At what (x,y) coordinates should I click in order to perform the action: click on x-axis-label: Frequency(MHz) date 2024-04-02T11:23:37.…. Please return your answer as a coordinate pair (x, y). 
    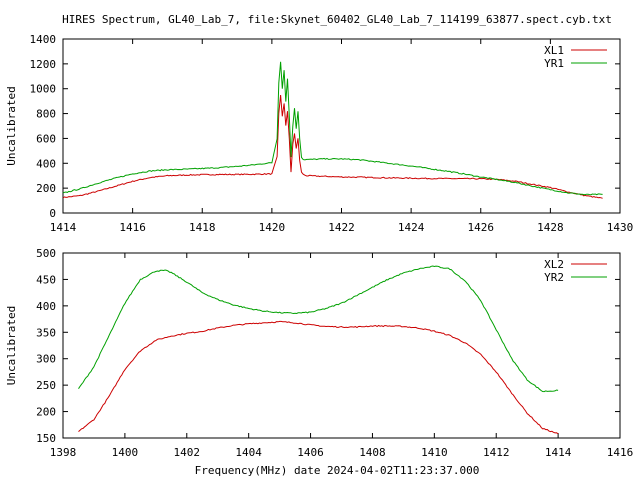
    Looking at the image, I should click on (337, 470).